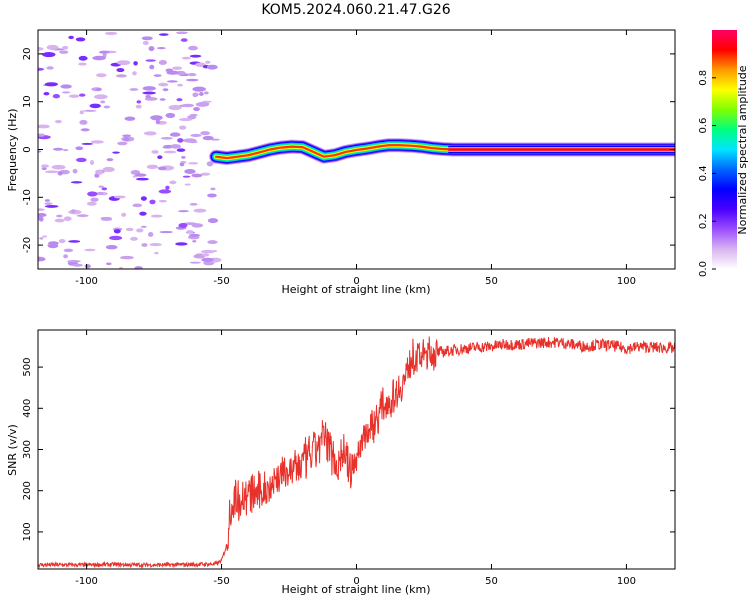  Describe the element at coordinates (356, 281) in the screenshot. I see `spectrogram-xtick-label: 0` at that location.